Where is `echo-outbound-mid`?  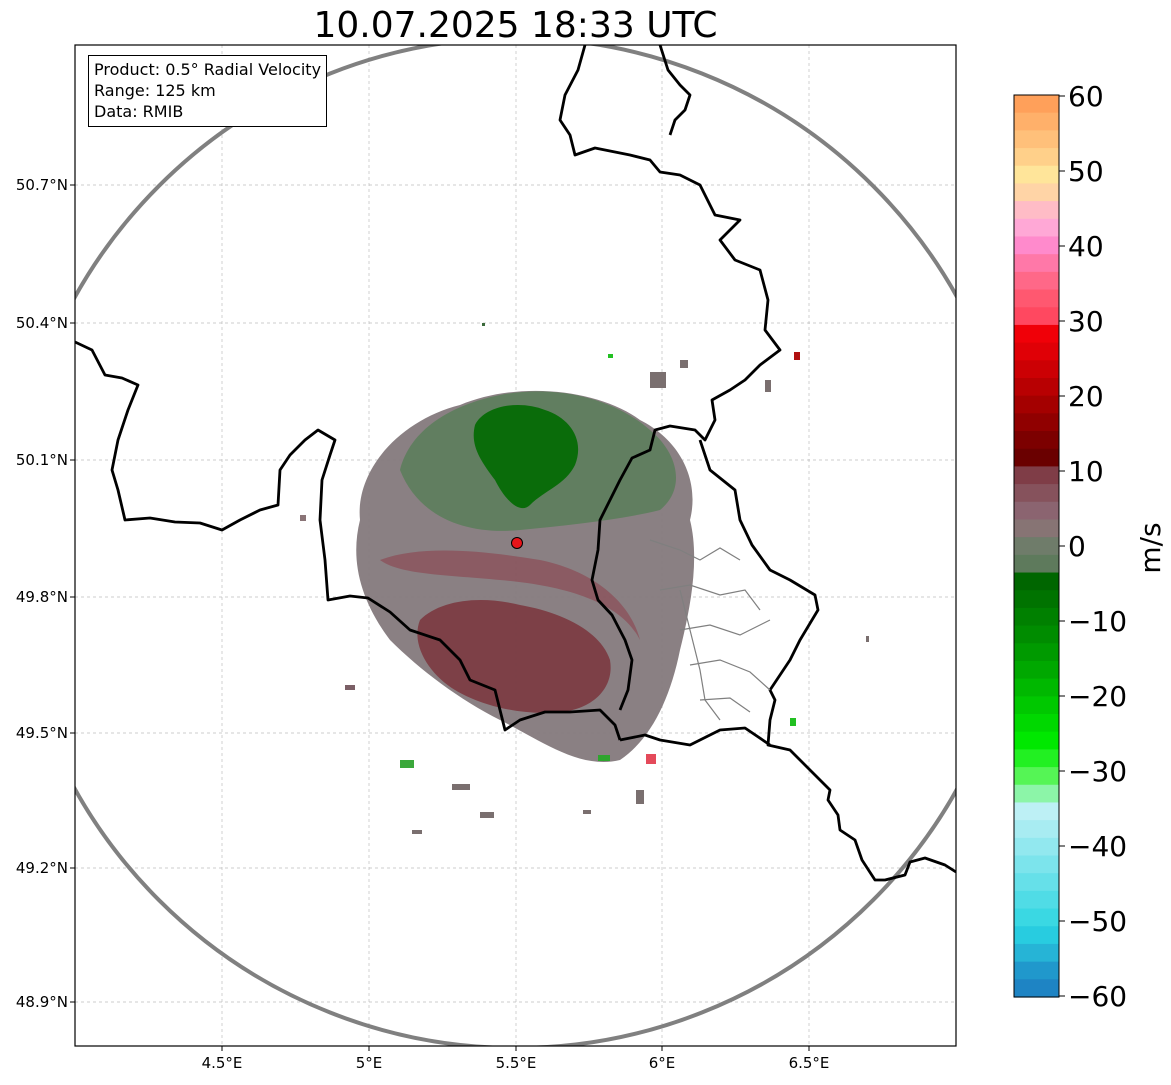
echo-outbound-mid is located at coordinates (510, 595).